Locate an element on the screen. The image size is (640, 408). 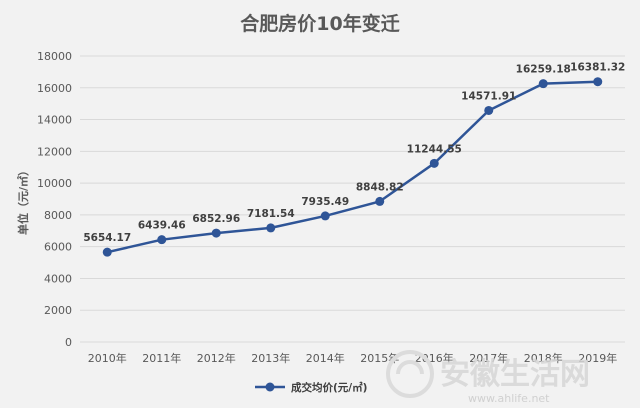
y-tick-label: 12000 is located at coordinates (54, 151).